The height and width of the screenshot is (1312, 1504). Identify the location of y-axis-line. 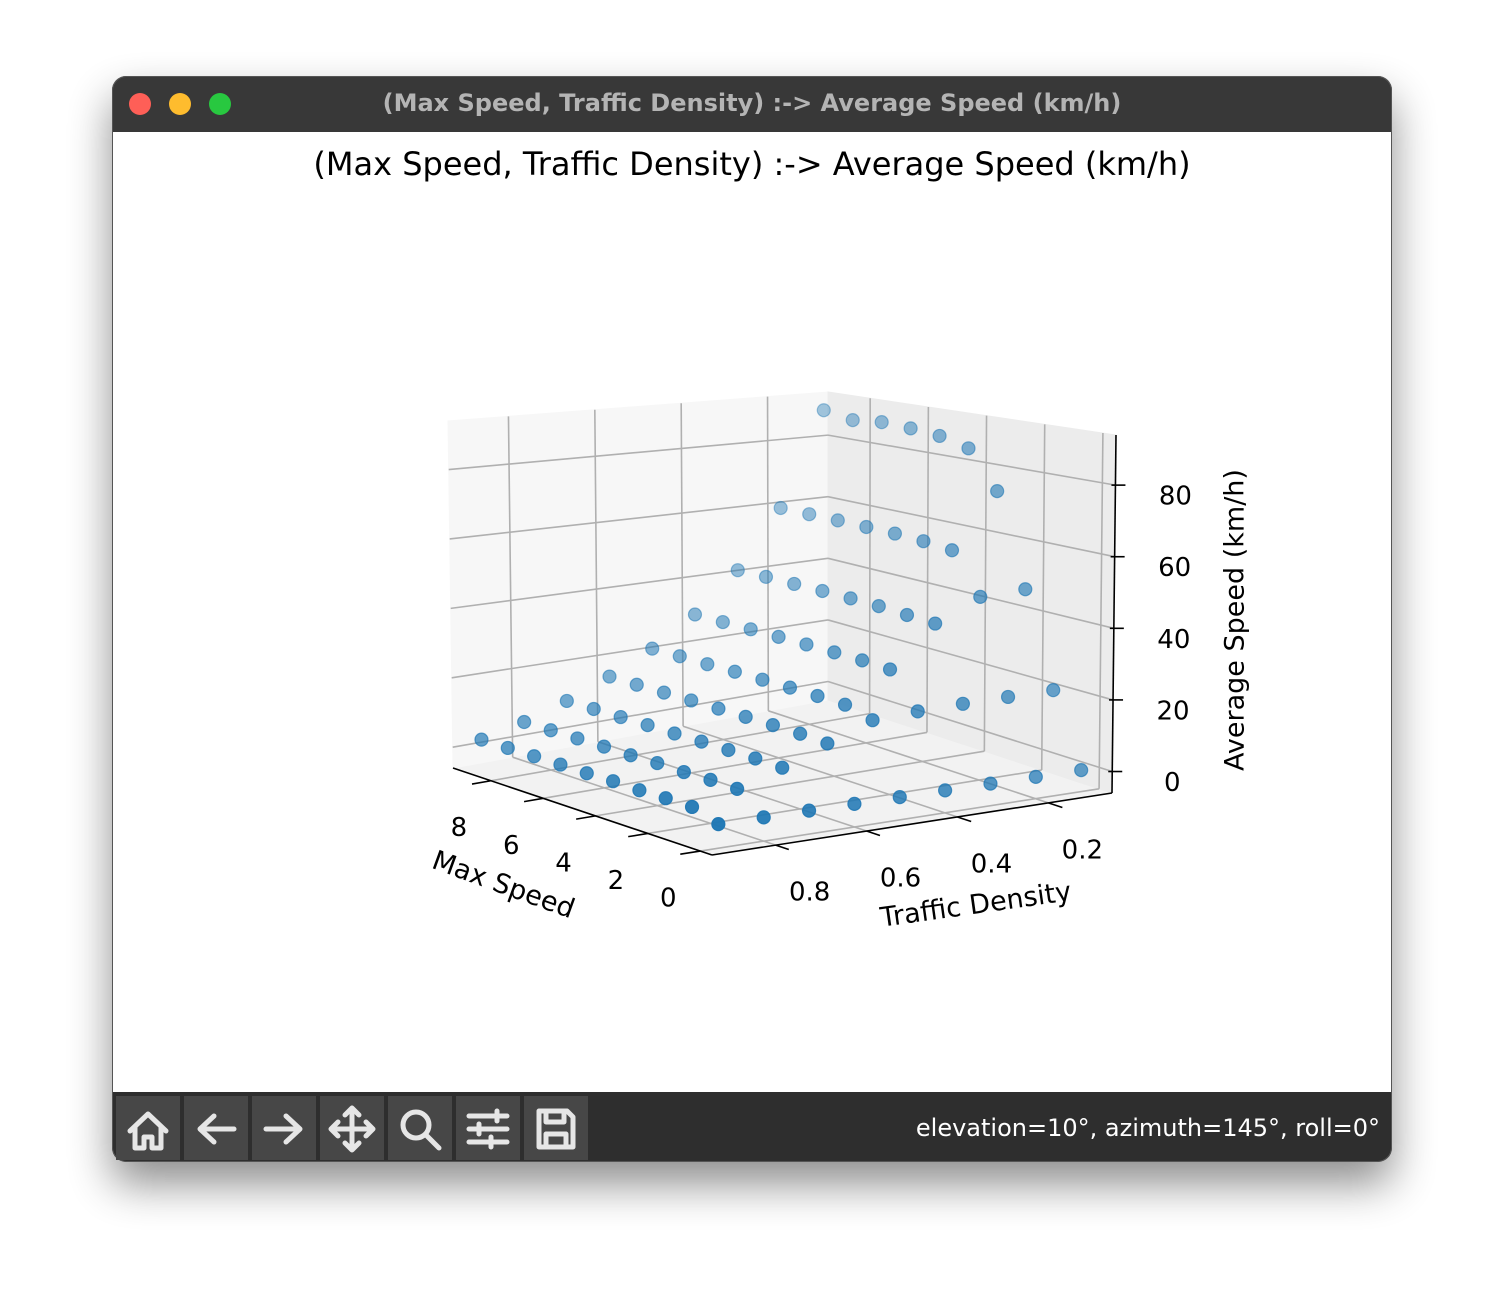
(912, 824).